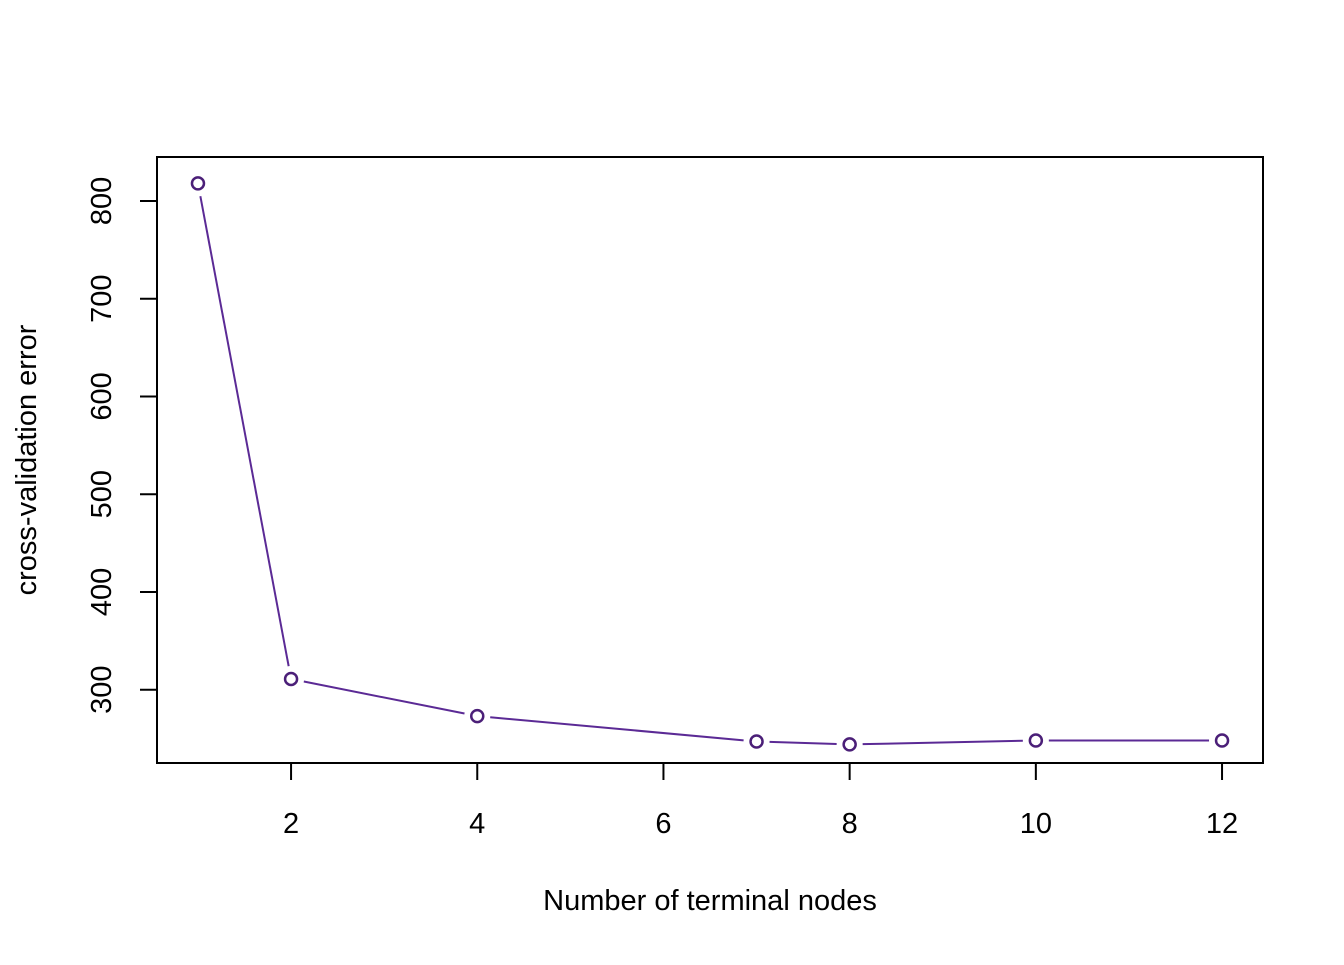  Describe the element at coordinates (1036, 824) in the screenshot. I see `x-tick-label-10: 10` at that location.